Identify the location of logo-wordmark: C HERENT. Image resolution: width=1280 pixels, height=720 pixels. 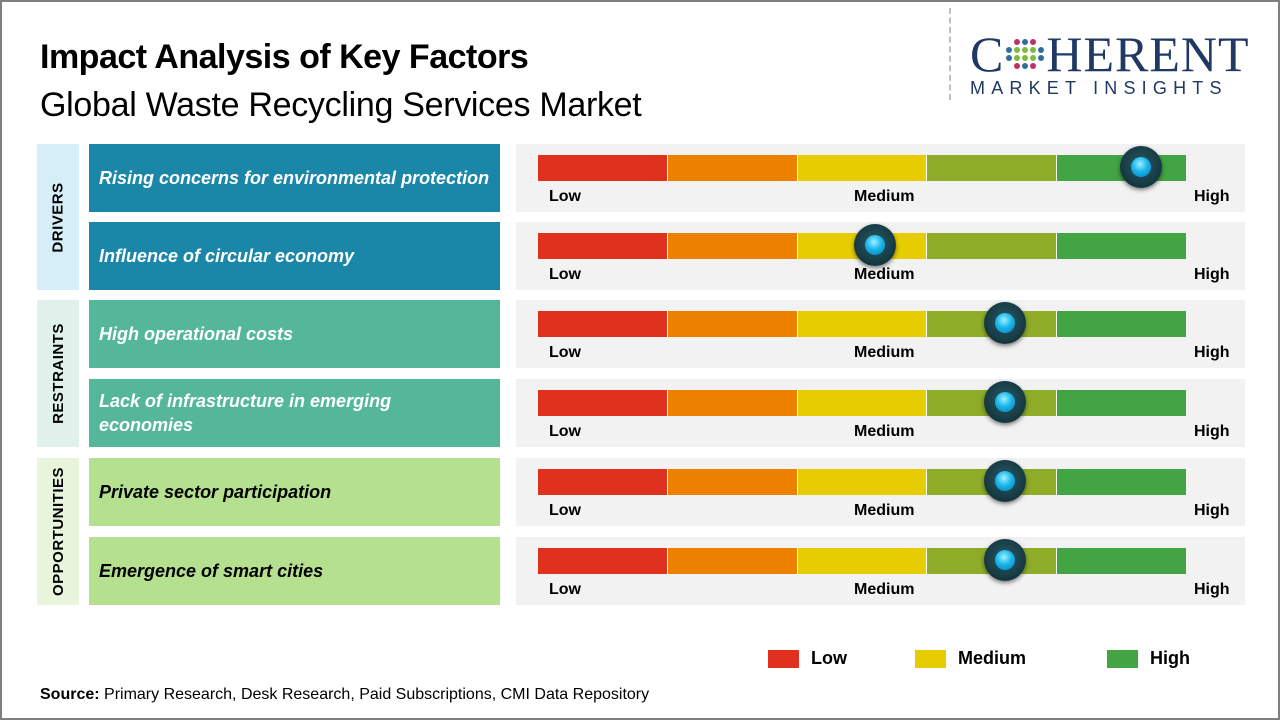
(1115, 54).